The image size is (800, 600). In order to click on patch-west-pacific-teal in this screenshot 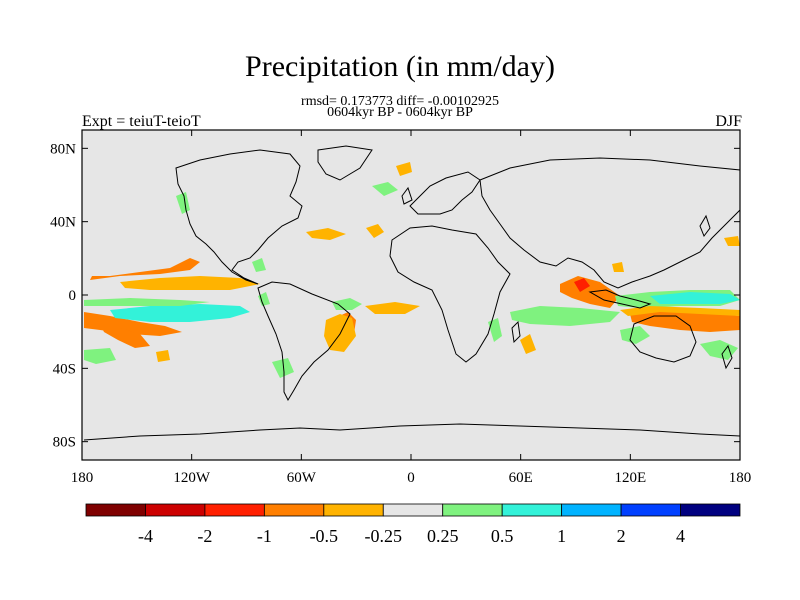, I will do `click(695, 298)`.